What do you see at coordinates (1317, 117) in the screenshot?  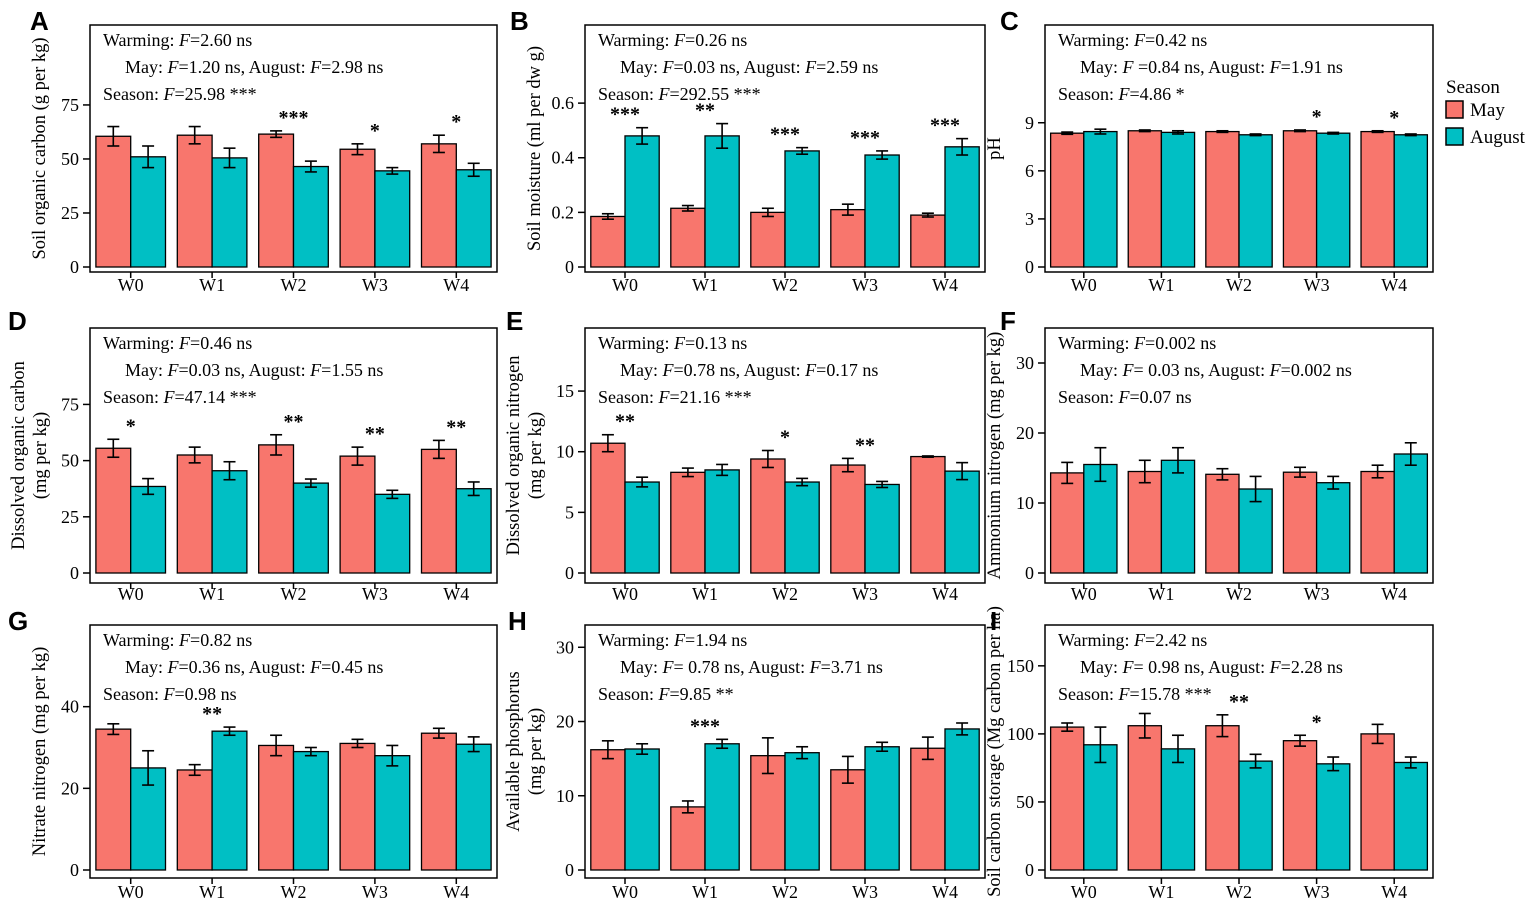 I see `significance-marker: *` at bounding box center [1317, 117].